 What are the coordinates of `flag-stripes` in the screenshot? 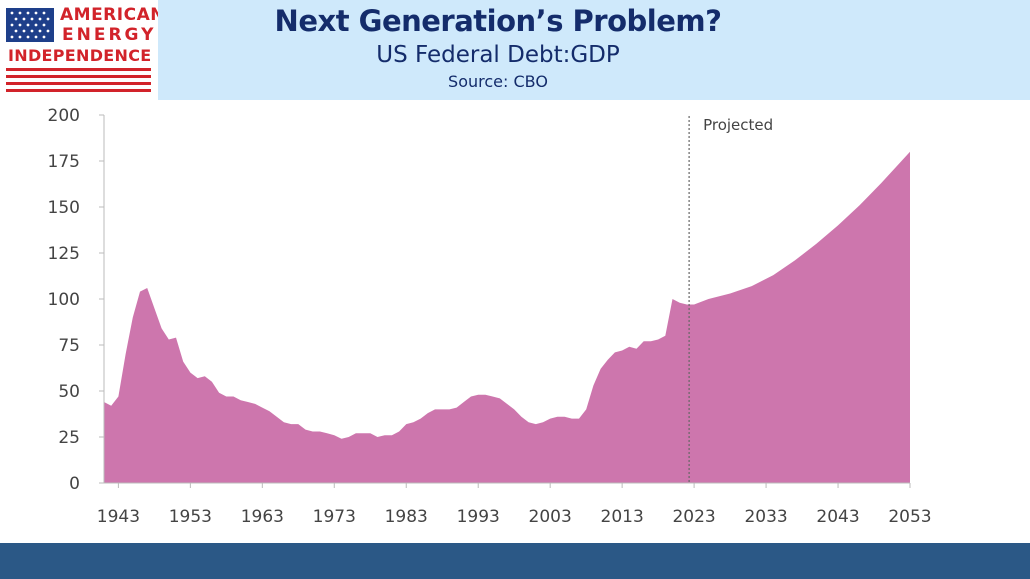 It's located at (78, 80).